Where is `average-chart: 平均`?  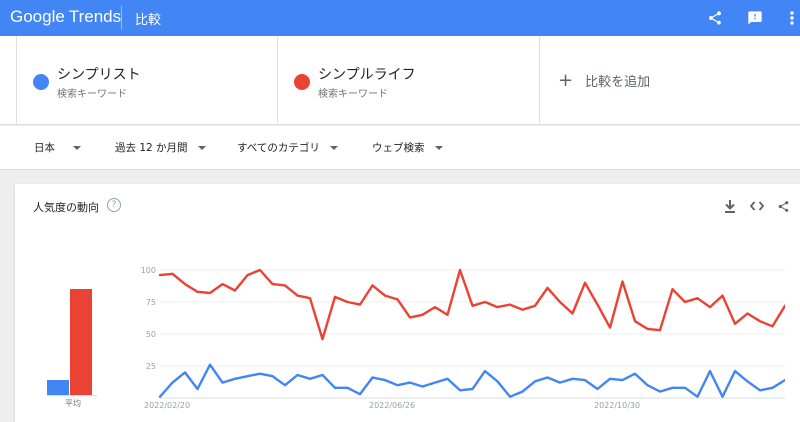
average-chart: 平均 is located at coordinates (73, 321).